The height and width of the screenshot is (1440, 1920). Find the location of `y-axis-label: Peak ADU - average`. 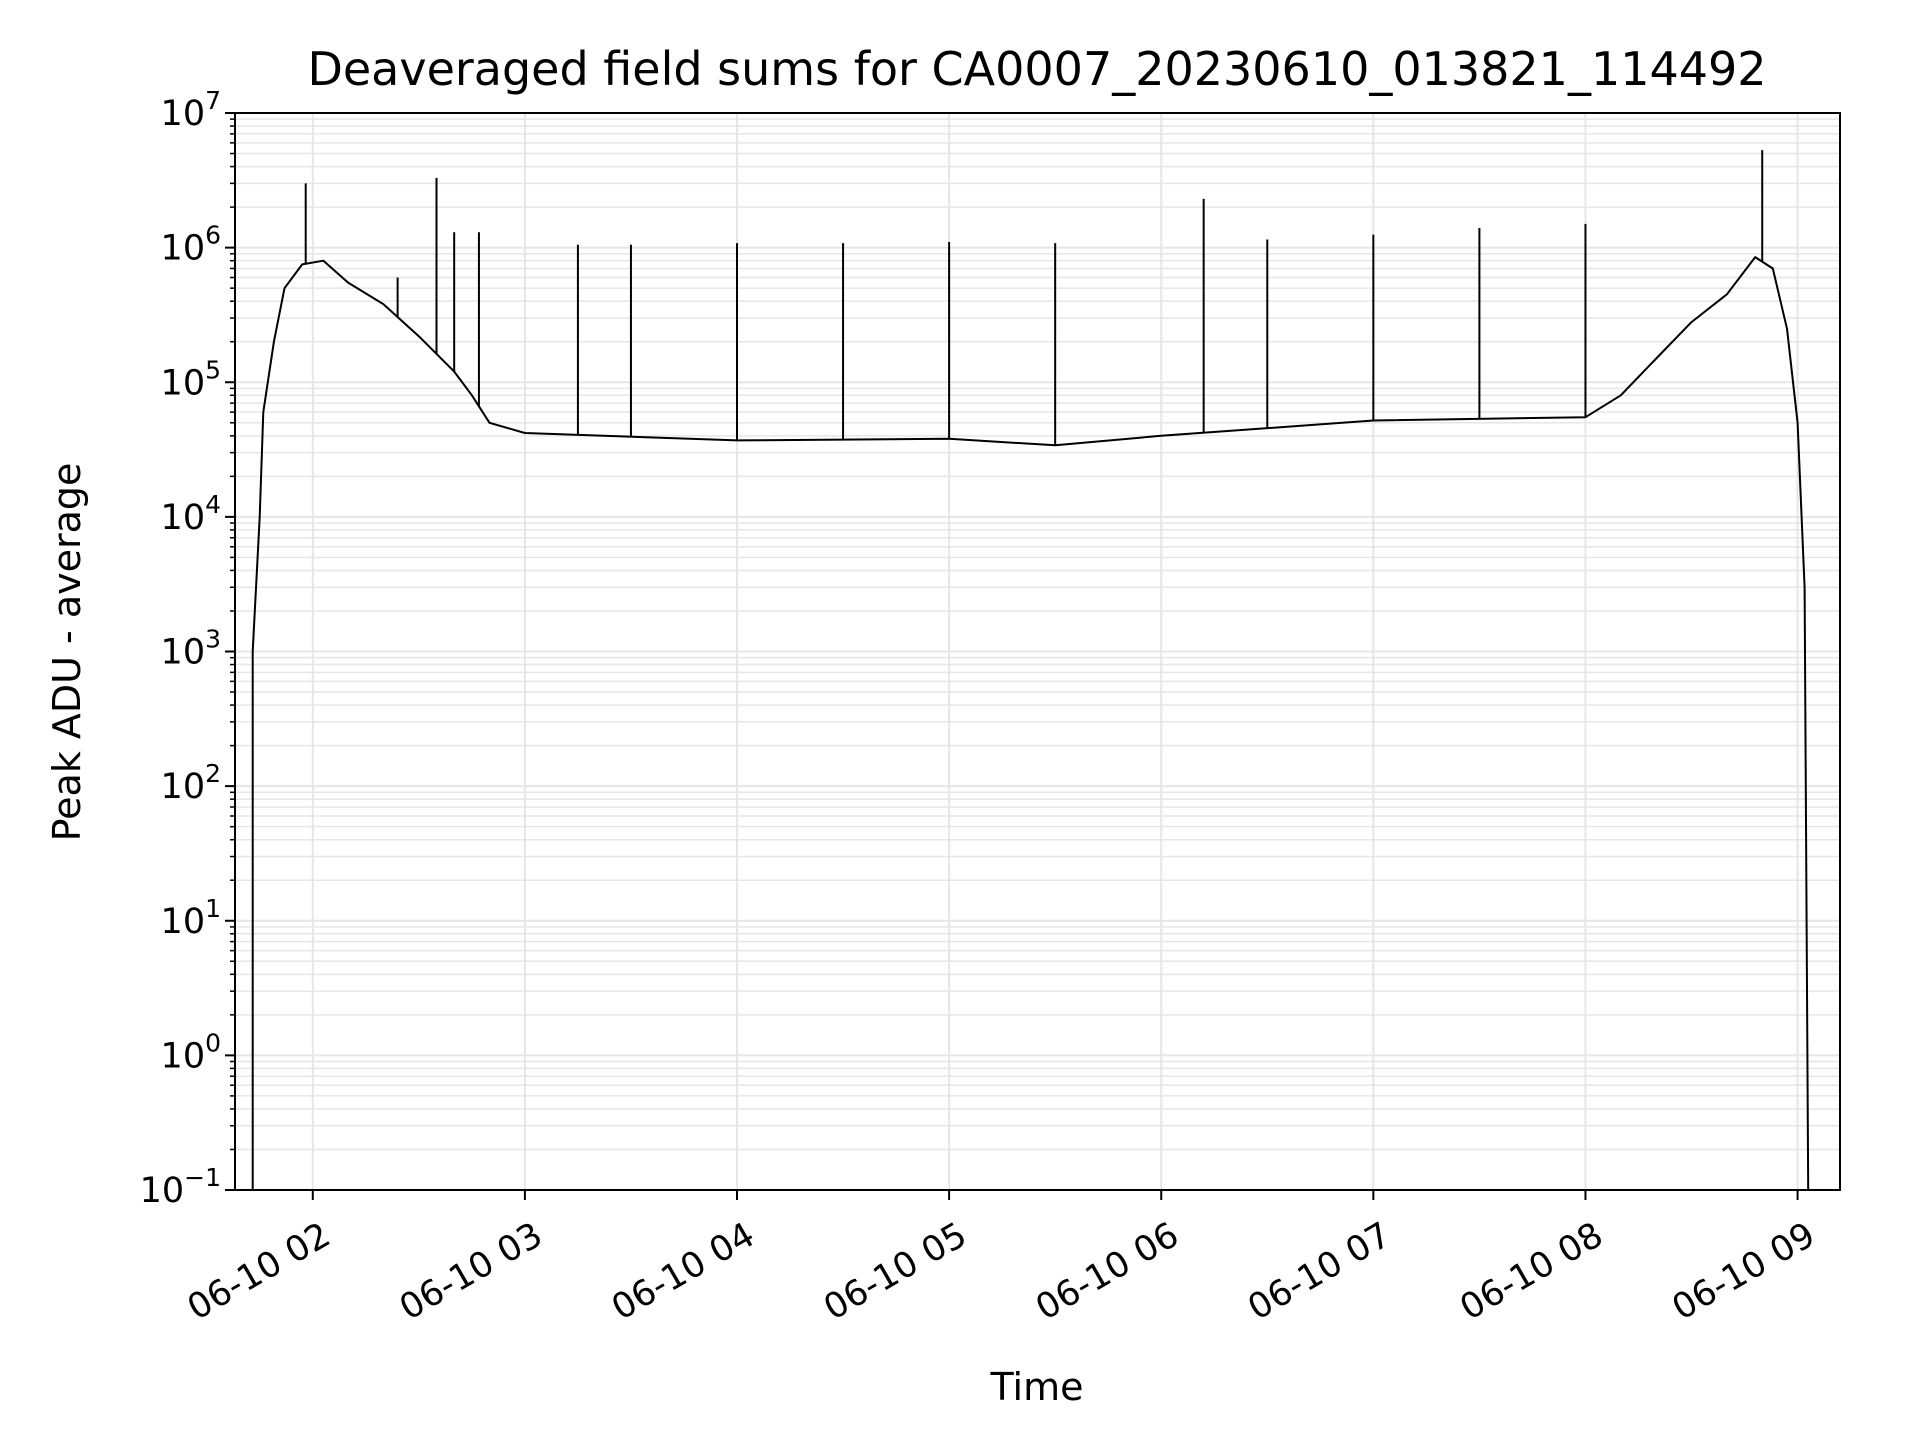

y-axis-label: Peak ADU - average is located at coordinates (67, 652).